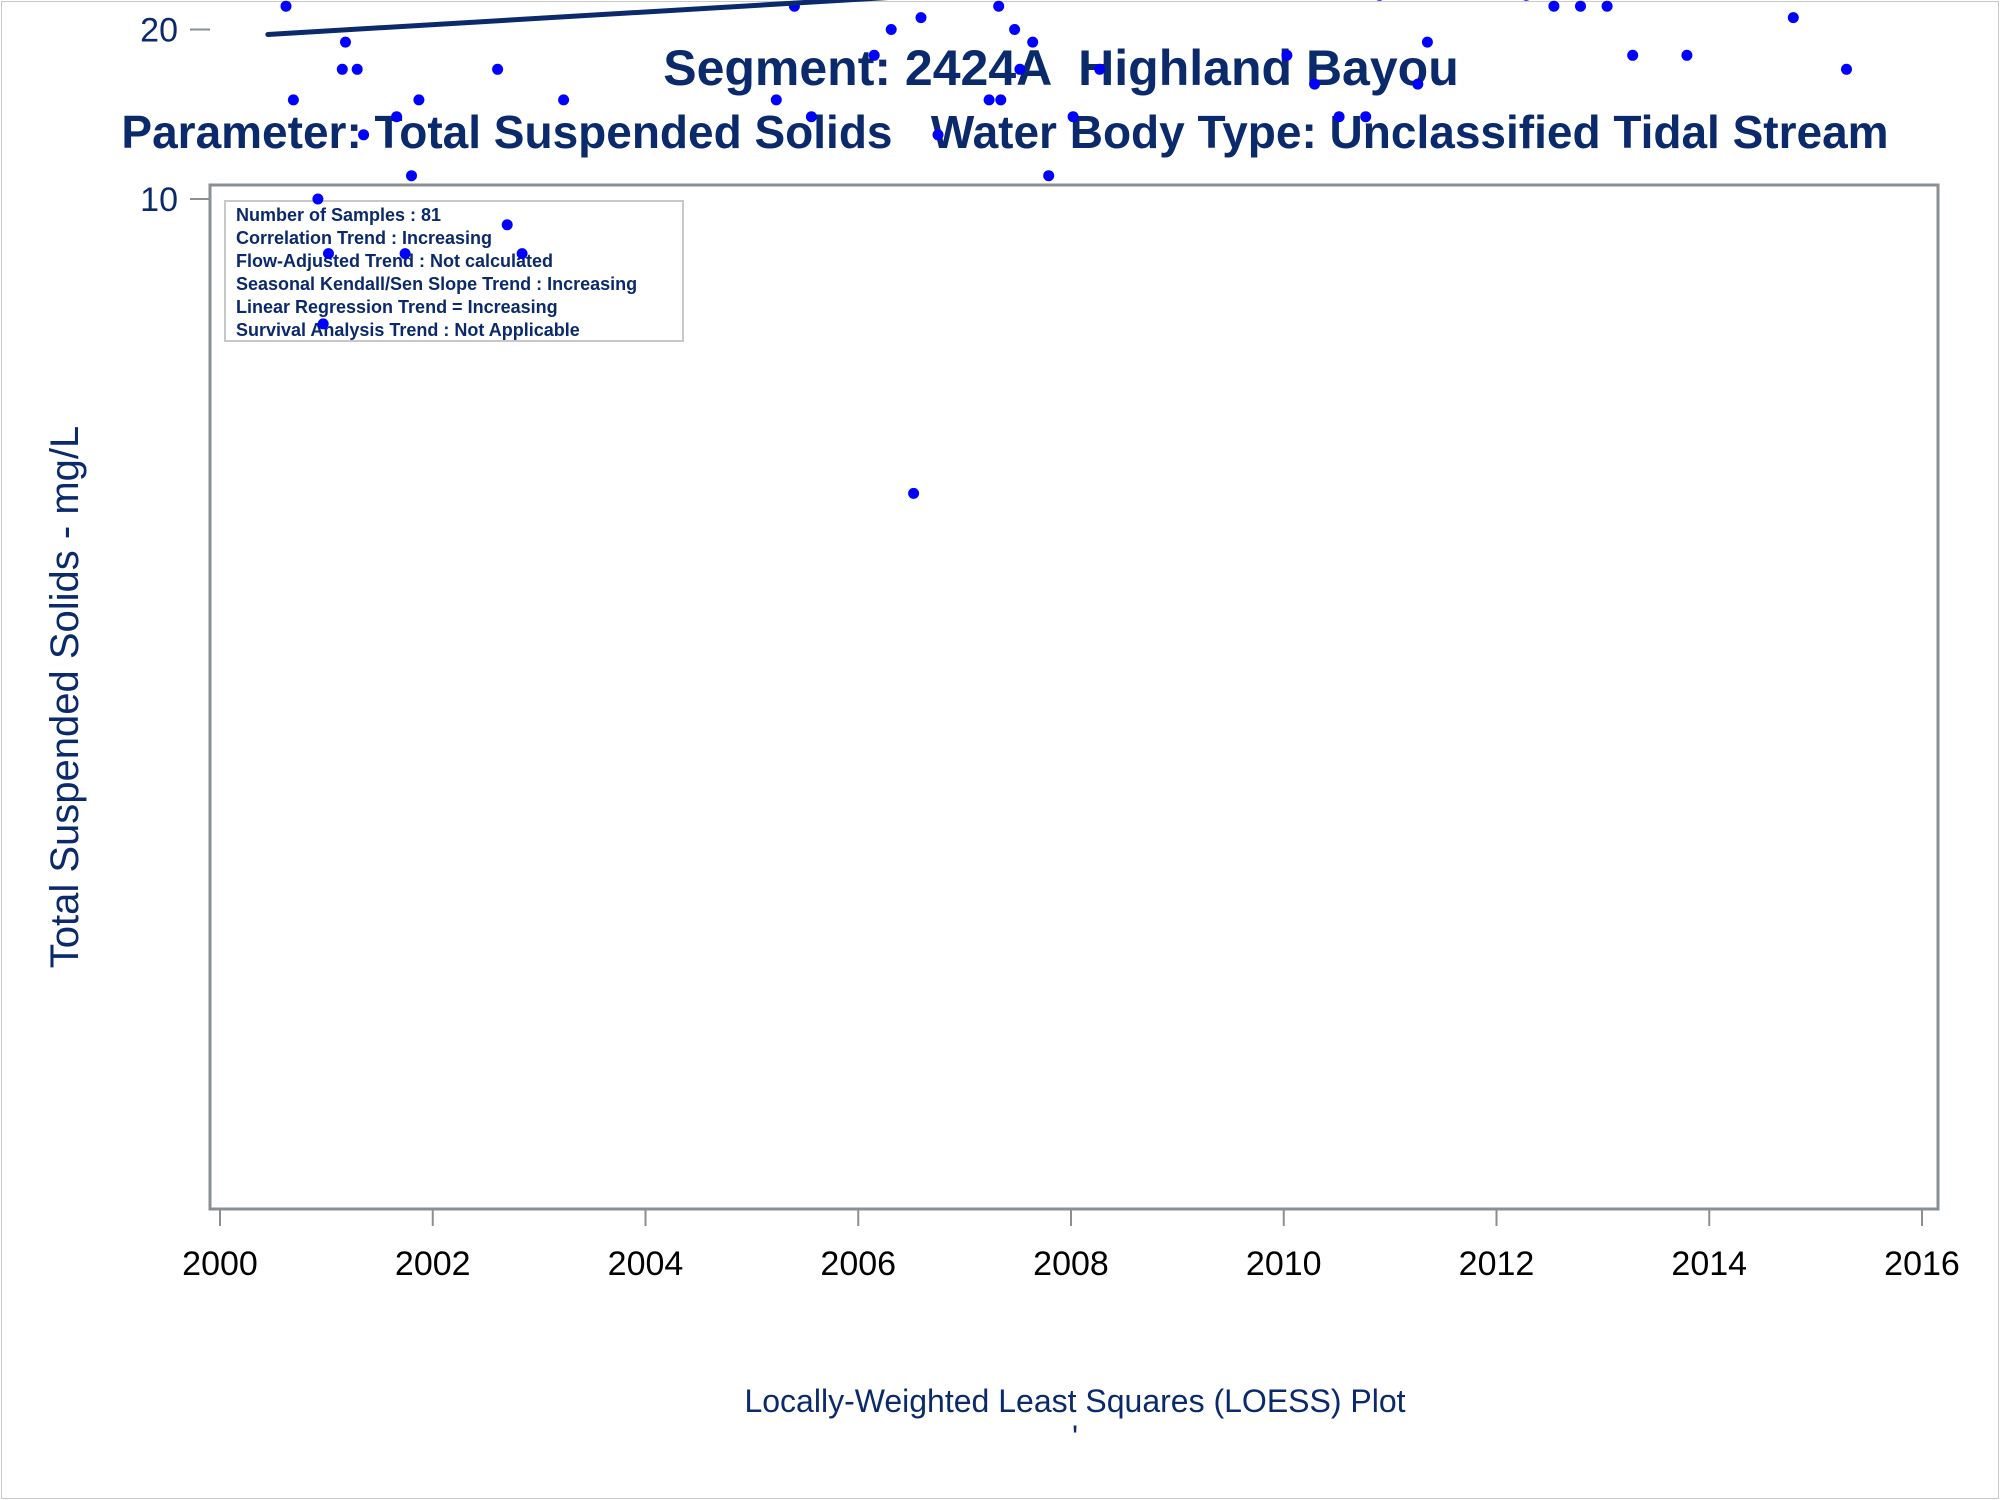  I want to click on x-tick-label: 2014, so click(1709, 1264).